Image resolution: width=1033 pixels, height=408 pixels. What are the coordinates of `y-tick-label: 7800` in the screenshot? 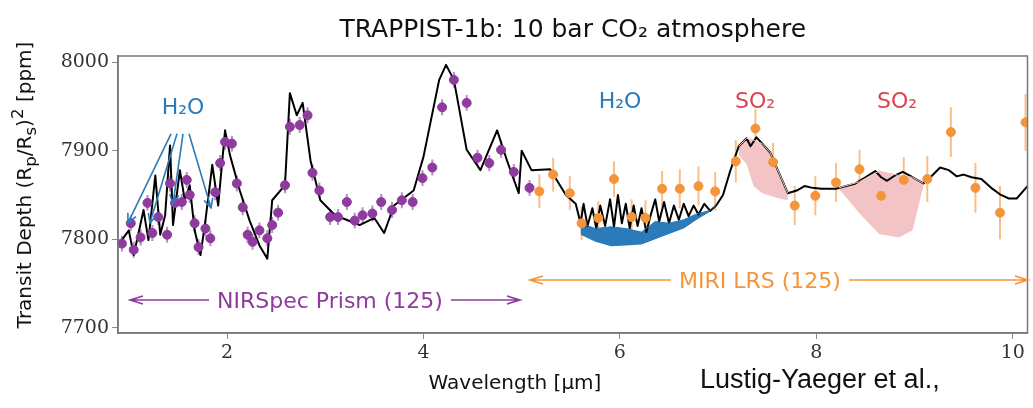 It's located at (84, 237).